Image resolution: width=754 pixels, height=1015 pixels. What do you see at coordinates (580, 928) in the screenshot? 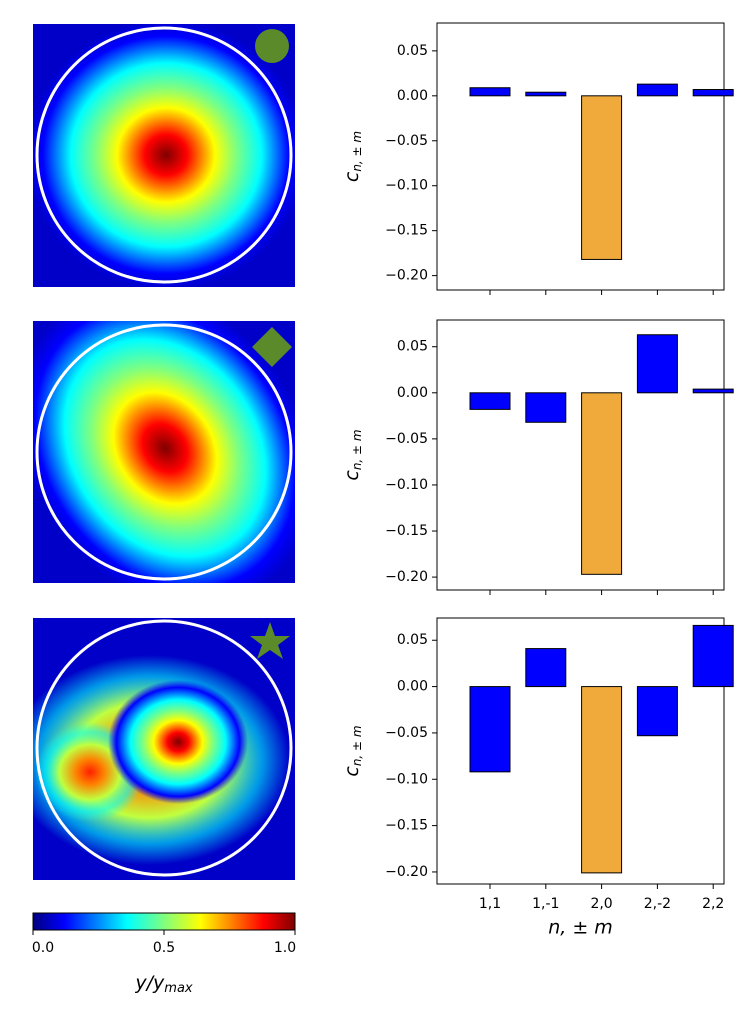
I see `x-axis-label: n, ± m` at bounding box center [580, 928].